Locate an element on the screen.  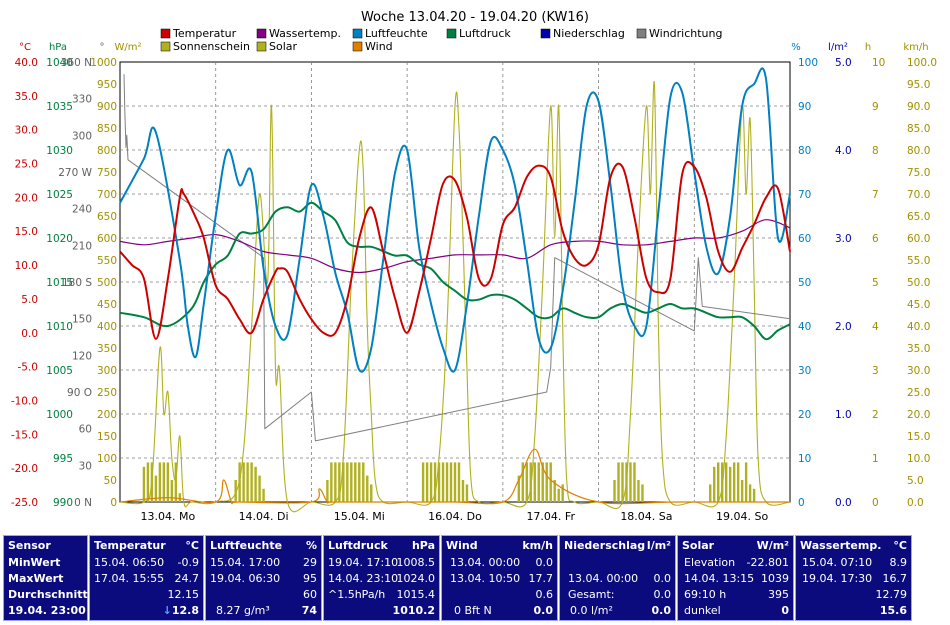
axis-unit-pct: % is located at coordinates (796, 47).